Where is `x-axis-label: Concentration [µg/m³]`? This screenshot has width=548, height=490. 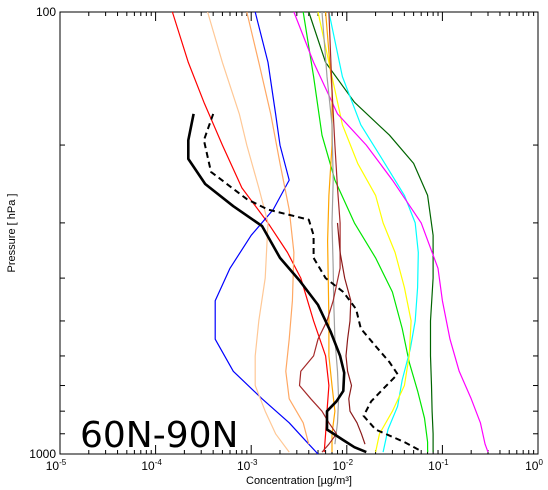 x-axis-label: Concentration [µg/m³] is located at coordinates (299, 481).